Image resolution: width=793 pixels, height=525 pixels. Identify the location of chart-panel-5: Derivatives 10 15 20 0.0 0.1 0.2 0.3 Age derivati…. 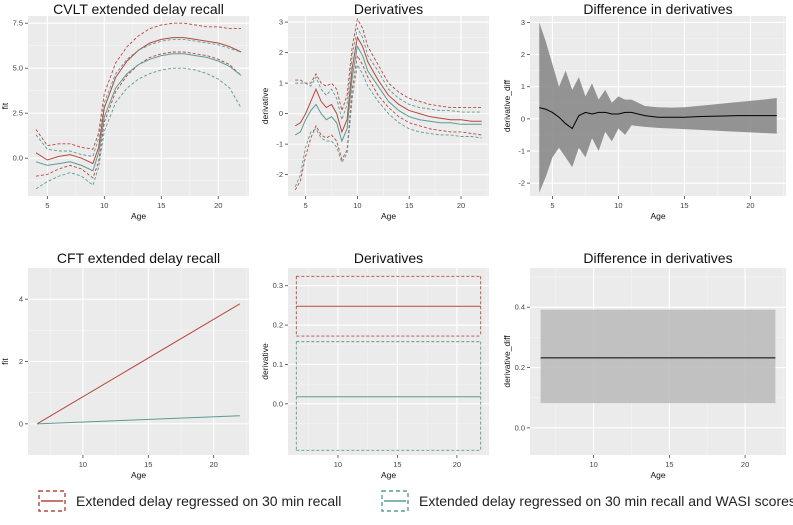
(374, 365).